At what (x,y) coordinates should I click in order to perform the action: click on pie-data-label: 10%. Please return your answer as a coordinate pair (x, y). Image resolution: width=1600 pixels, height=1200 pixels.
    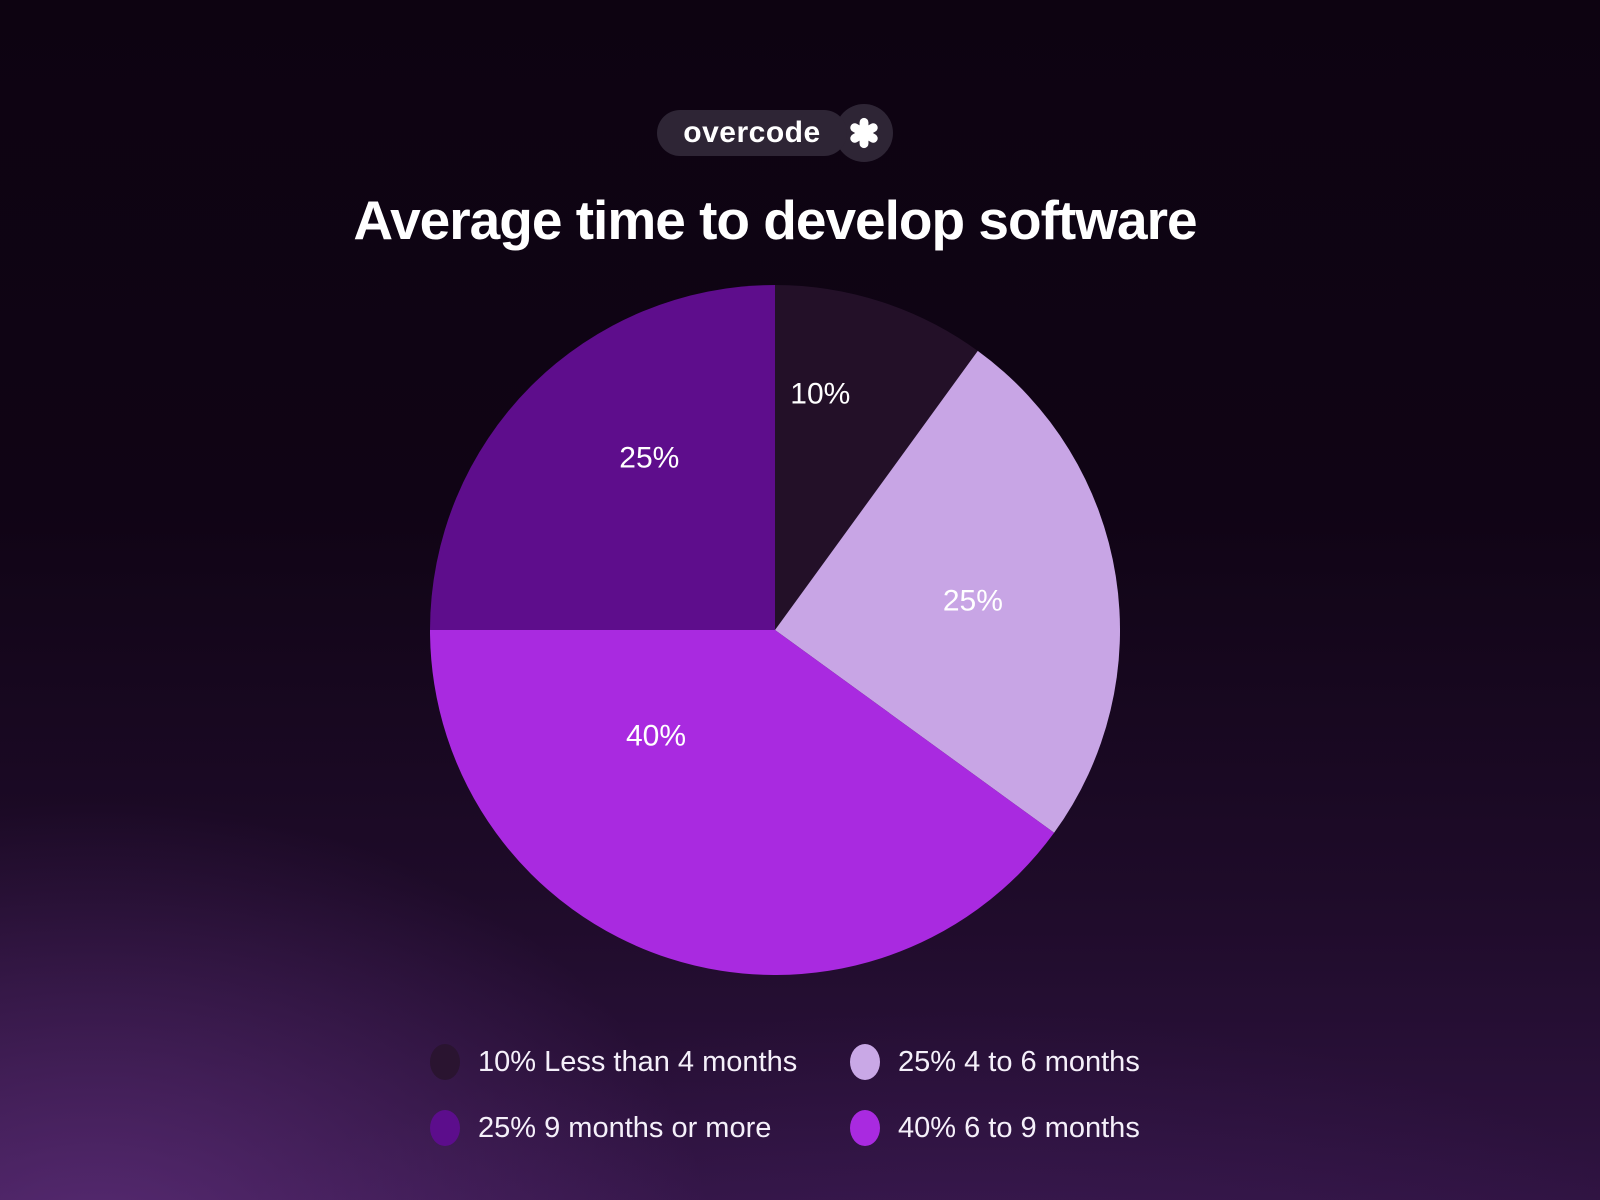
    Looking at the image, I should click on (820, 393).